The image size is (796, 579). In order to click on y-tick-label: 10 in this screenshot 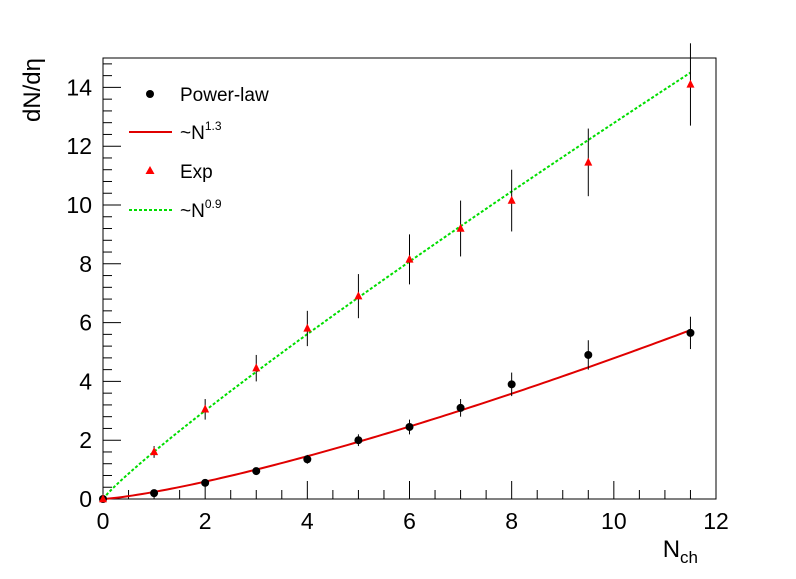, I will do `click(79, 205)`.